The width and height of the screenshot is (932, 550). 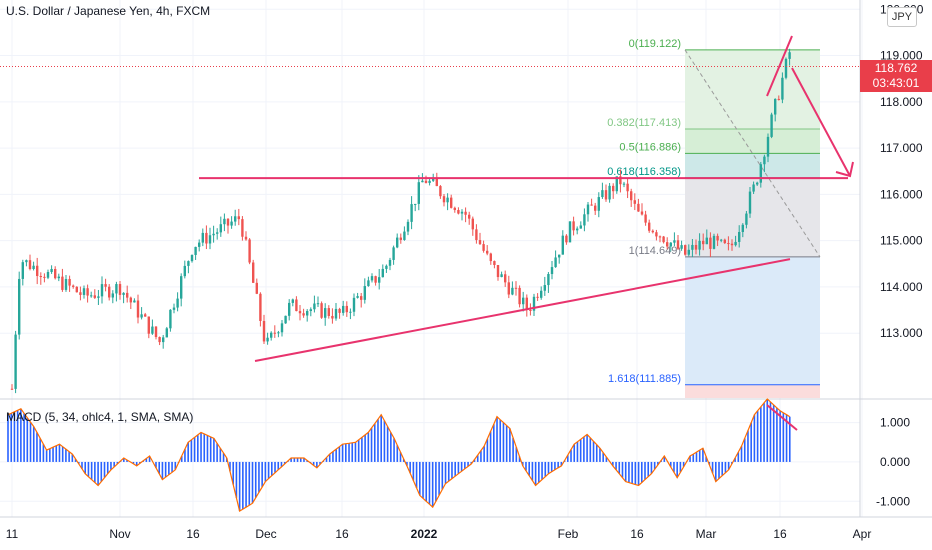 I want to click on price-tick-label: 116.000, so click(x=901, y=194).